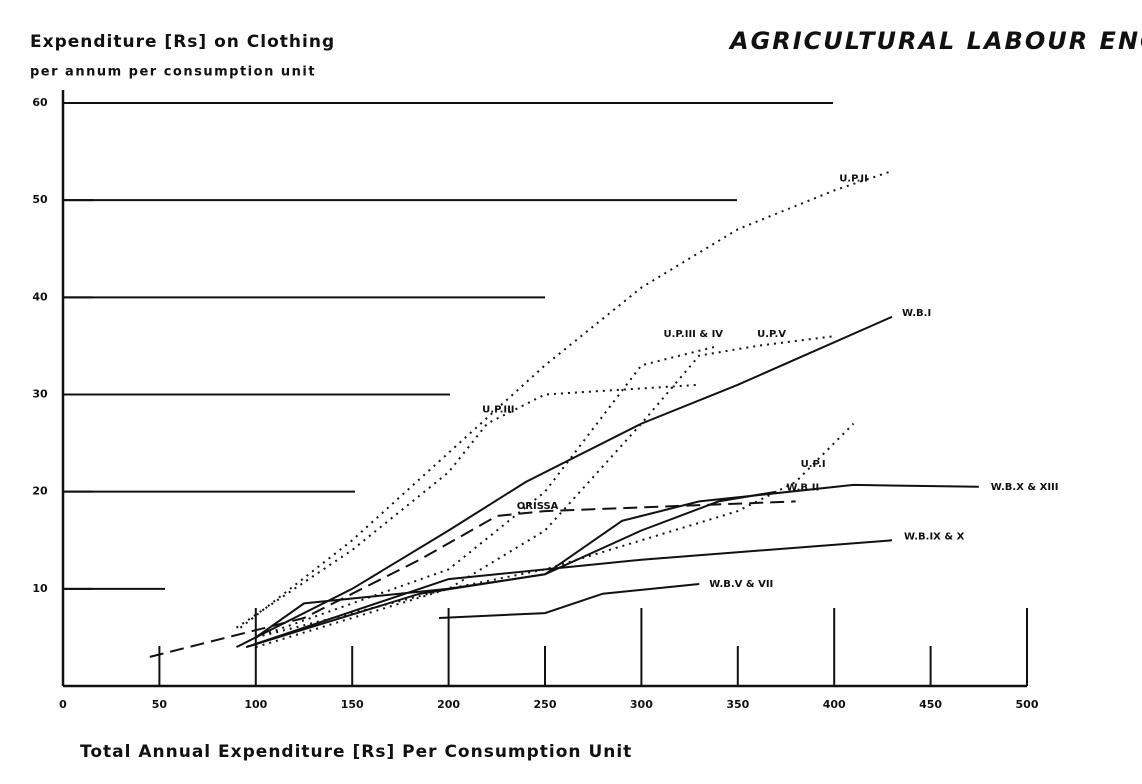 The height and width of the screenshot is (784, 1142). Describe the element at coordinates (813, 464) in the screenshot. I see `series-label: U.P.I` at that location.